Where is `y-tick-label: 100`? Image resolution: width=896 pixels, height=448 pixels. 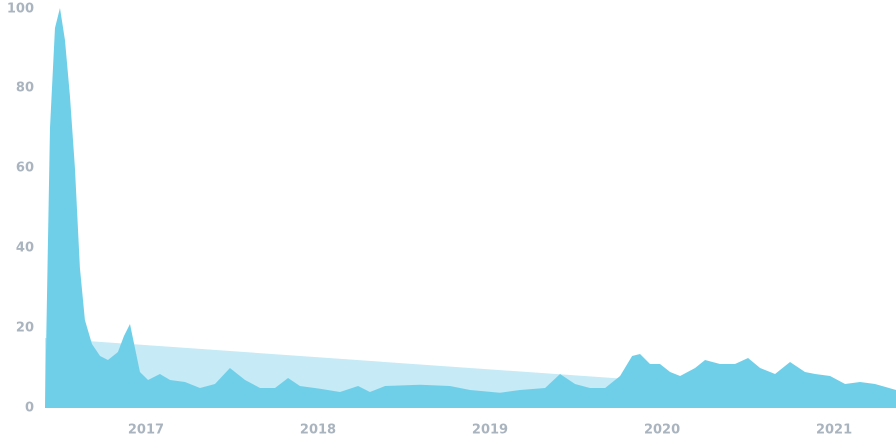
y-tick-label: 100 is located at coordinates (20, 9).